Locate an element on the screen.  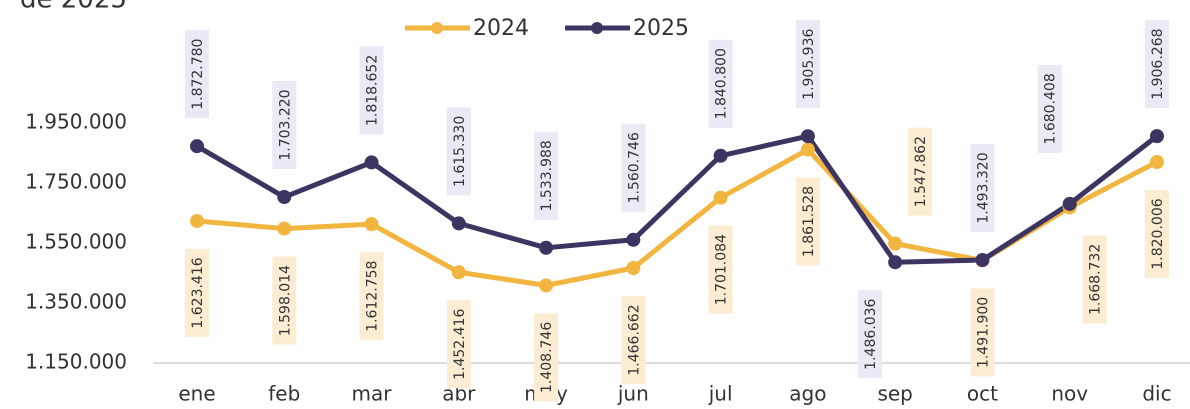
data-label: 1.533.988 is located at coordinates (546, 175).